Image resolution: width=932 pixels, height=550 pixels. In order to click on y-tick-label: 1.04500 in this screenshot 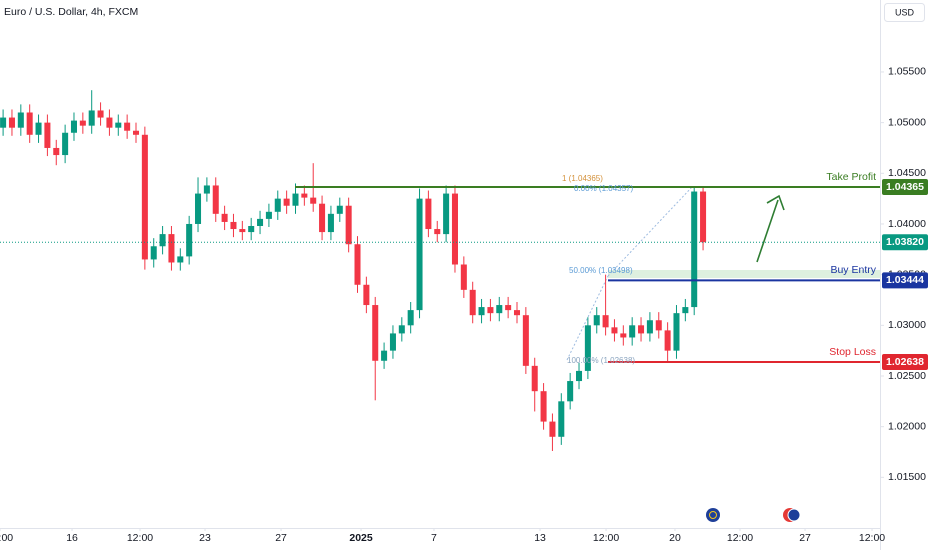, I will do `click(907, 173)`.